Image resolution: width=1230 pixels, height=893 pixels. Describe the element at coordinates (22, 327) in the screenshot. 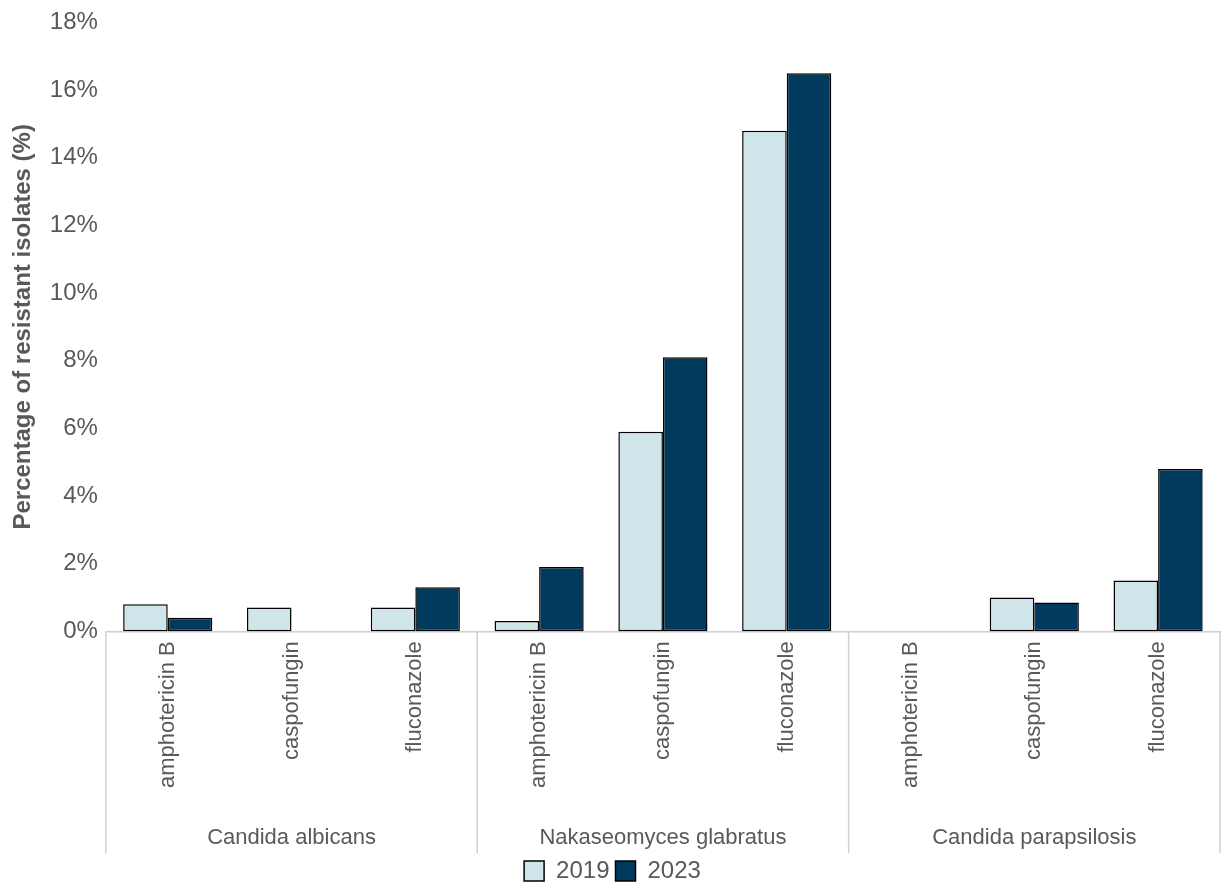

I see `y-axis-title: Percentage of resistant isolates (%)` at that location.